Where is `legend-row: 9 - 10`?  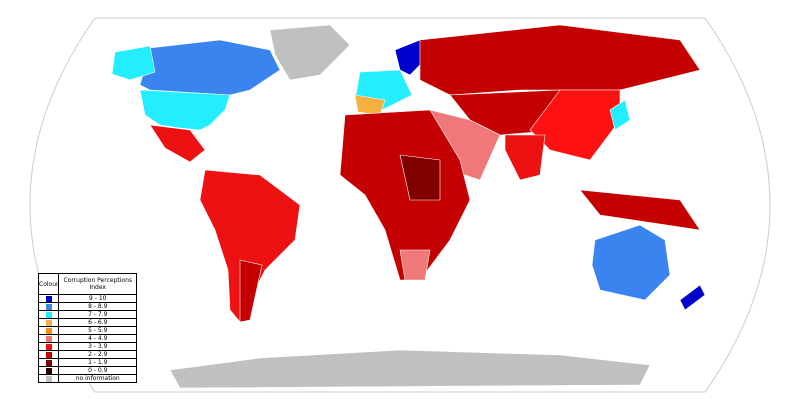 legend-row: 9 - 10 is located at coordinates (87, 298).